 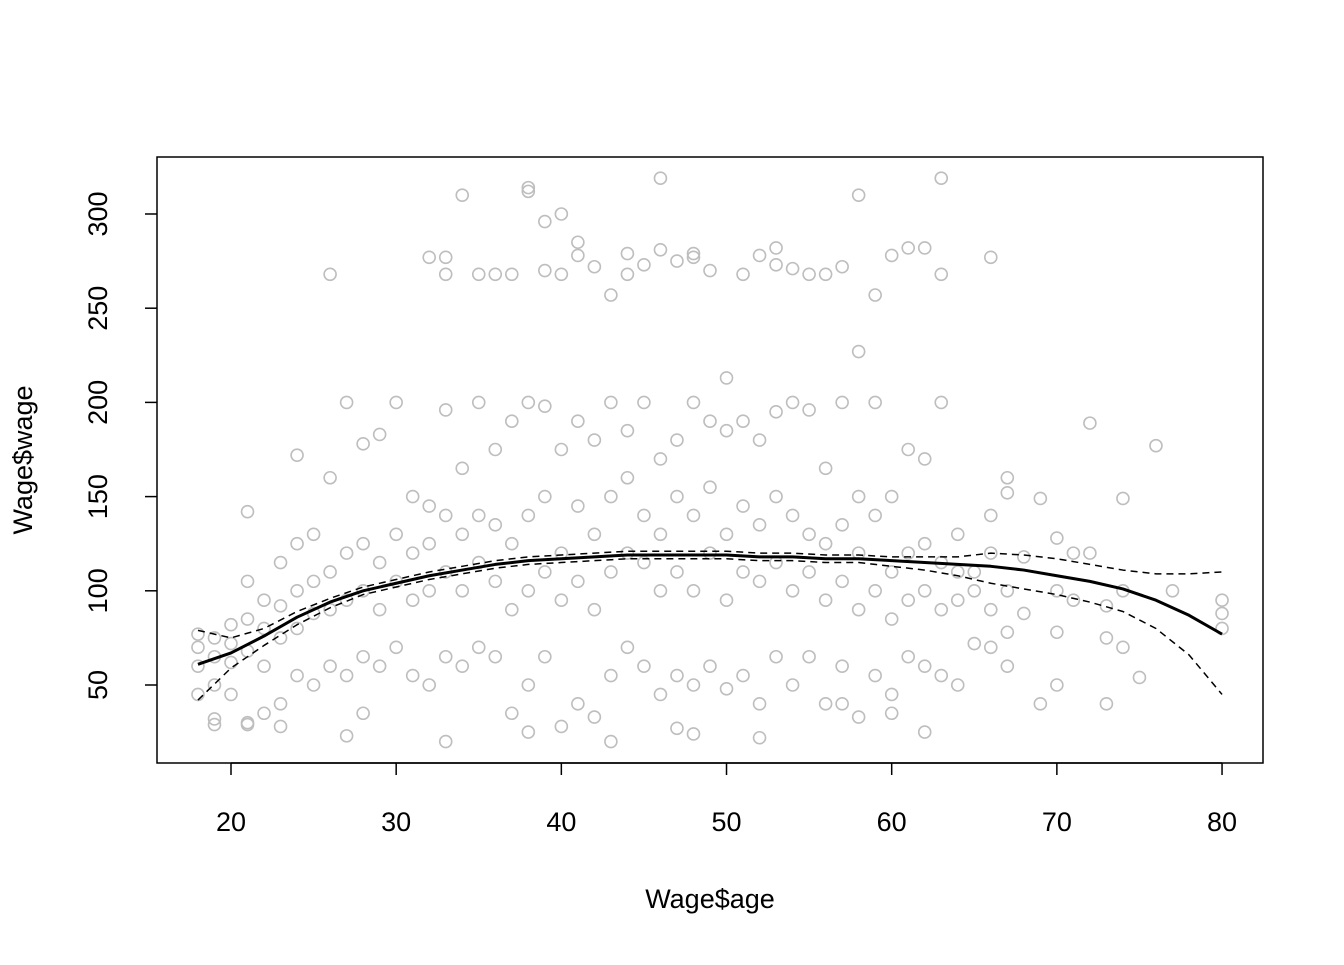 I want to click on y-tick-label: 200, so click(x=98, y=402).